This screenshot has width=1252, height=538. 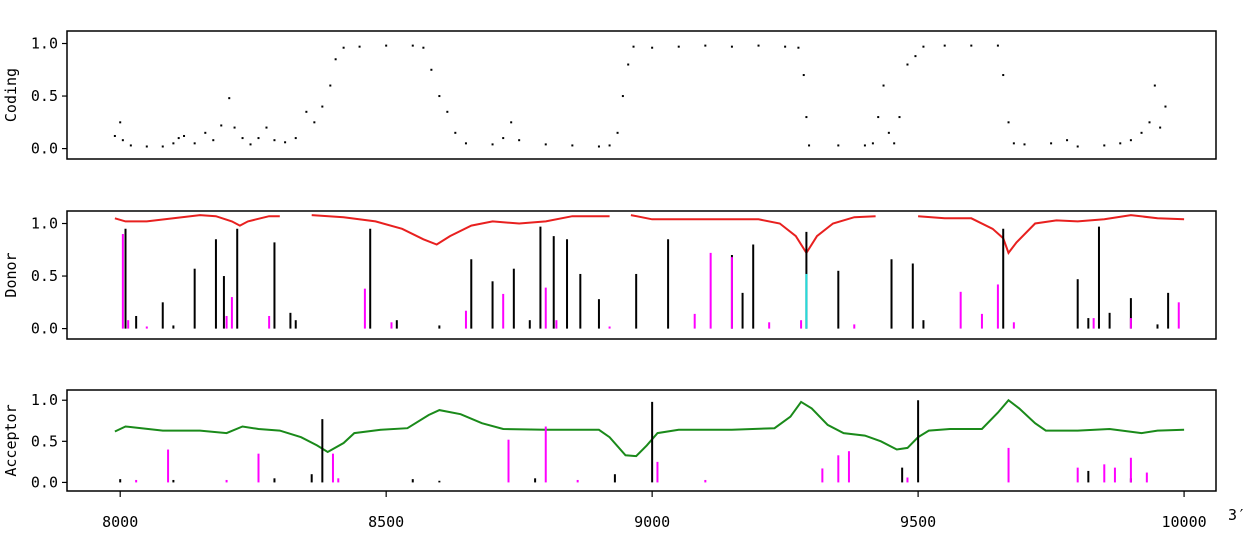 I want to click on xtick-label: 9500, so click(x=918, y=522).